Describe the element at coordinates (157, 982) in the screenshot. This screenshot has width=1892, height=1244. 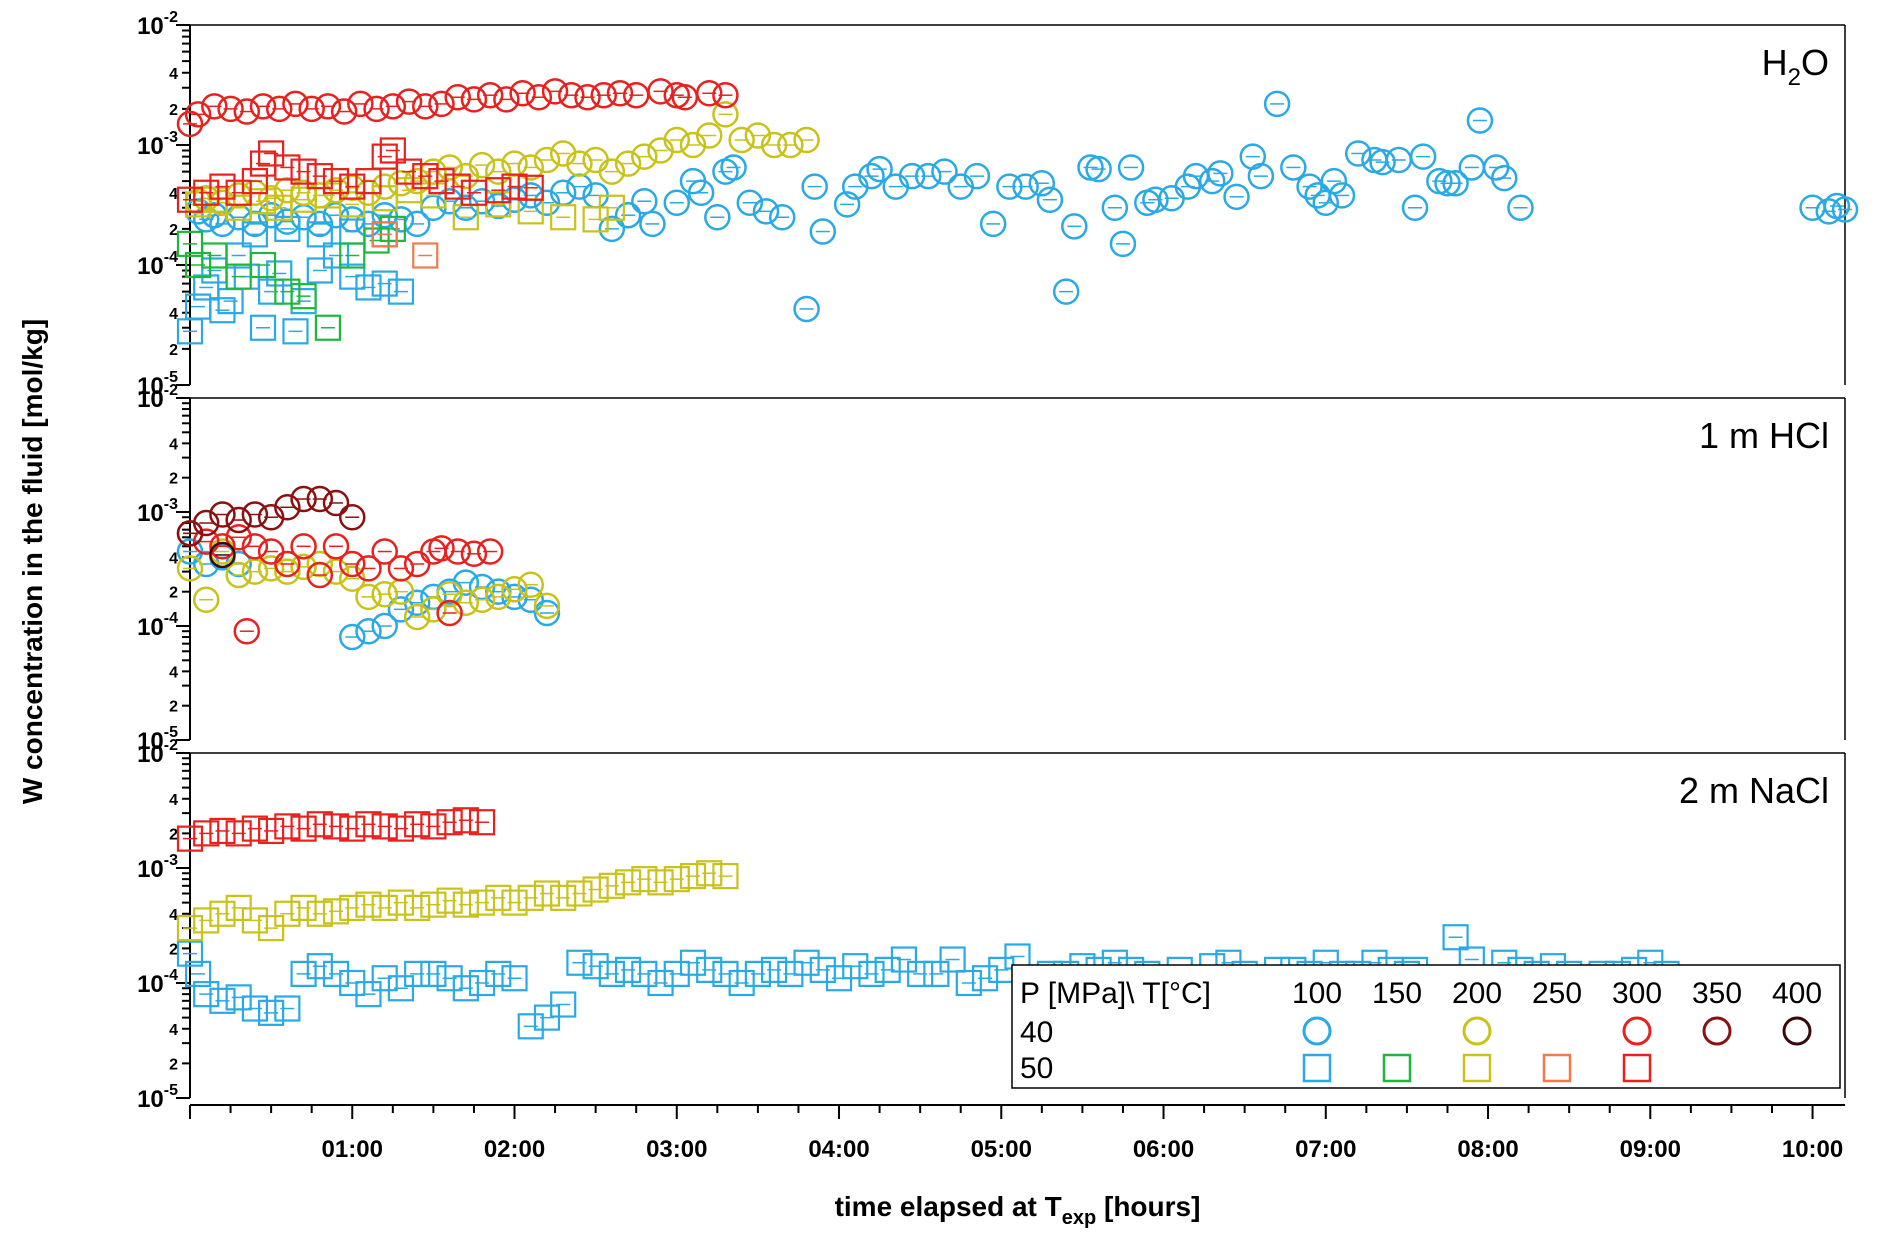
I see `y-tick-label: 10⁻⁴` at that location.